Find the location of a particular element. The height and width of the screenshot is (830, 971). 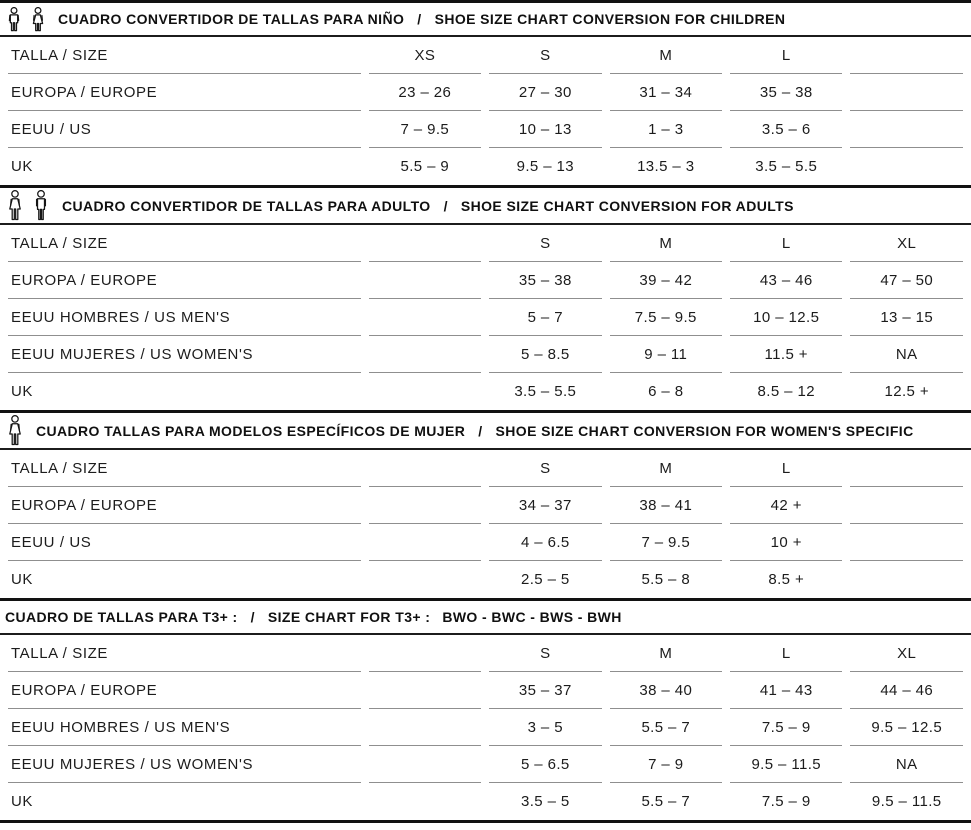

title-es: CUADRO DE TALLAS PARA T3+ : is located at coordinates (121, 617).